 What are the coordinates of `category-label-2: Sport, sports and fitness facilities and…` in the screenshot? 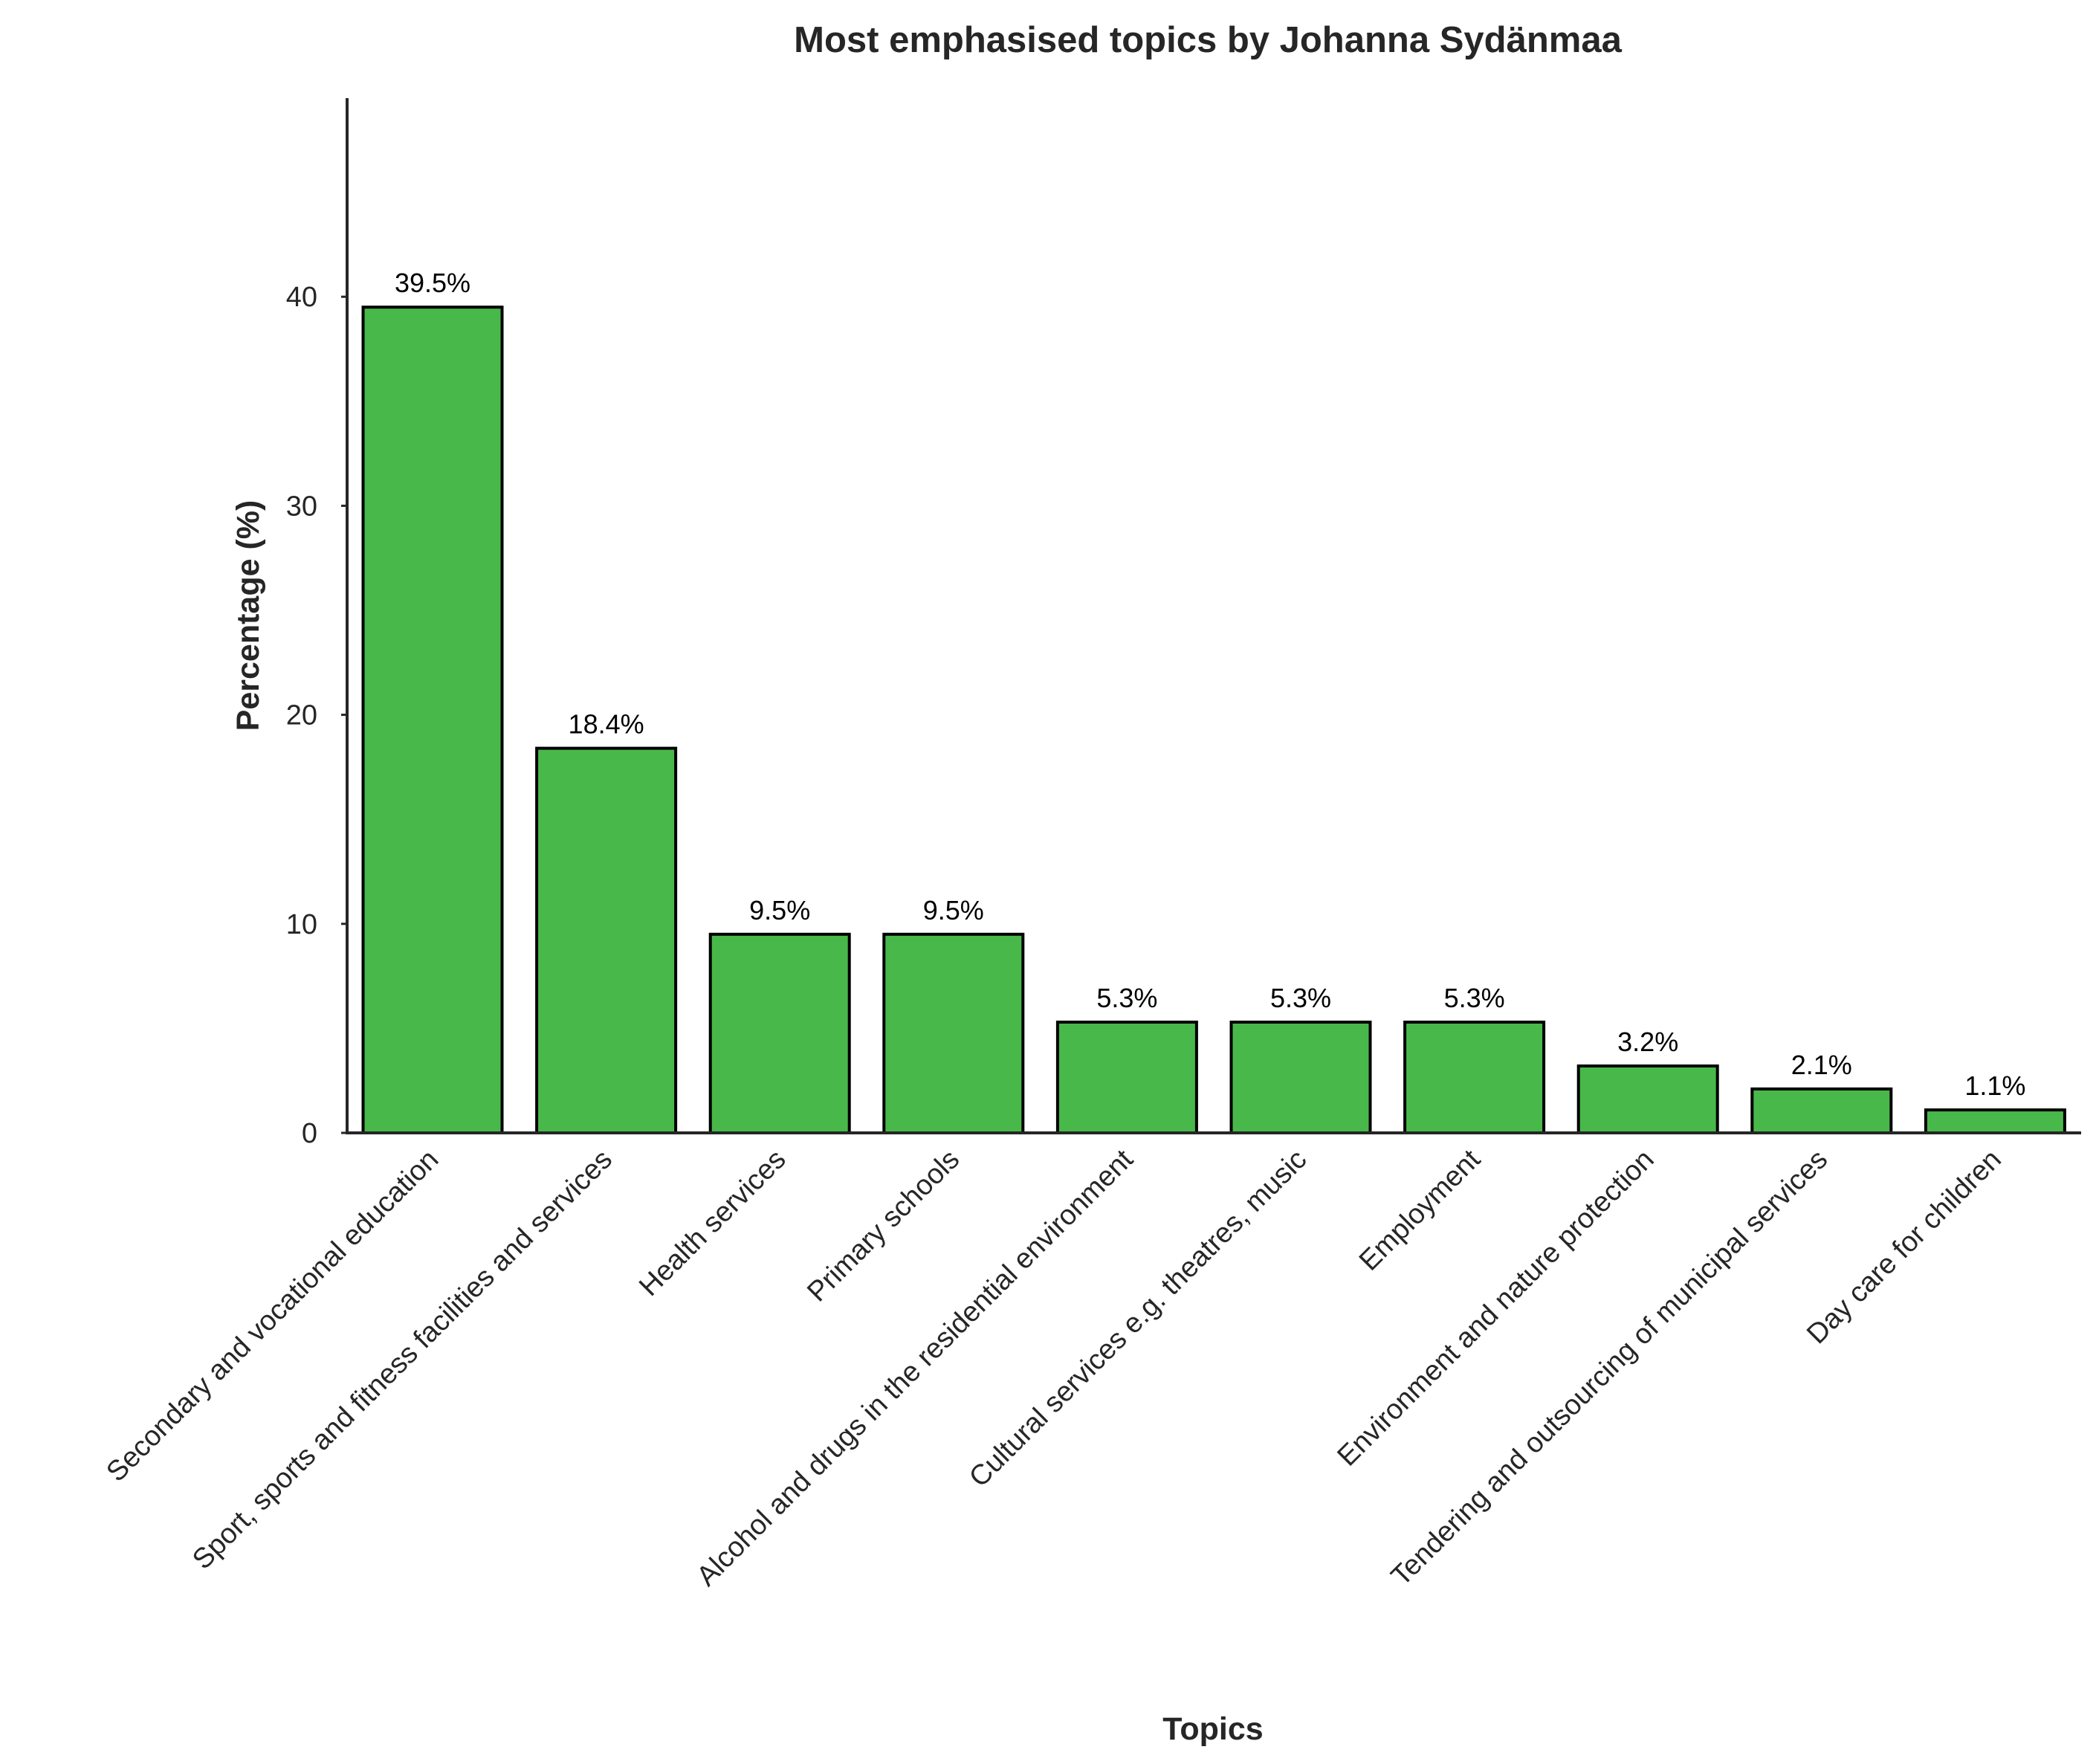 It's located at (403, 1360).